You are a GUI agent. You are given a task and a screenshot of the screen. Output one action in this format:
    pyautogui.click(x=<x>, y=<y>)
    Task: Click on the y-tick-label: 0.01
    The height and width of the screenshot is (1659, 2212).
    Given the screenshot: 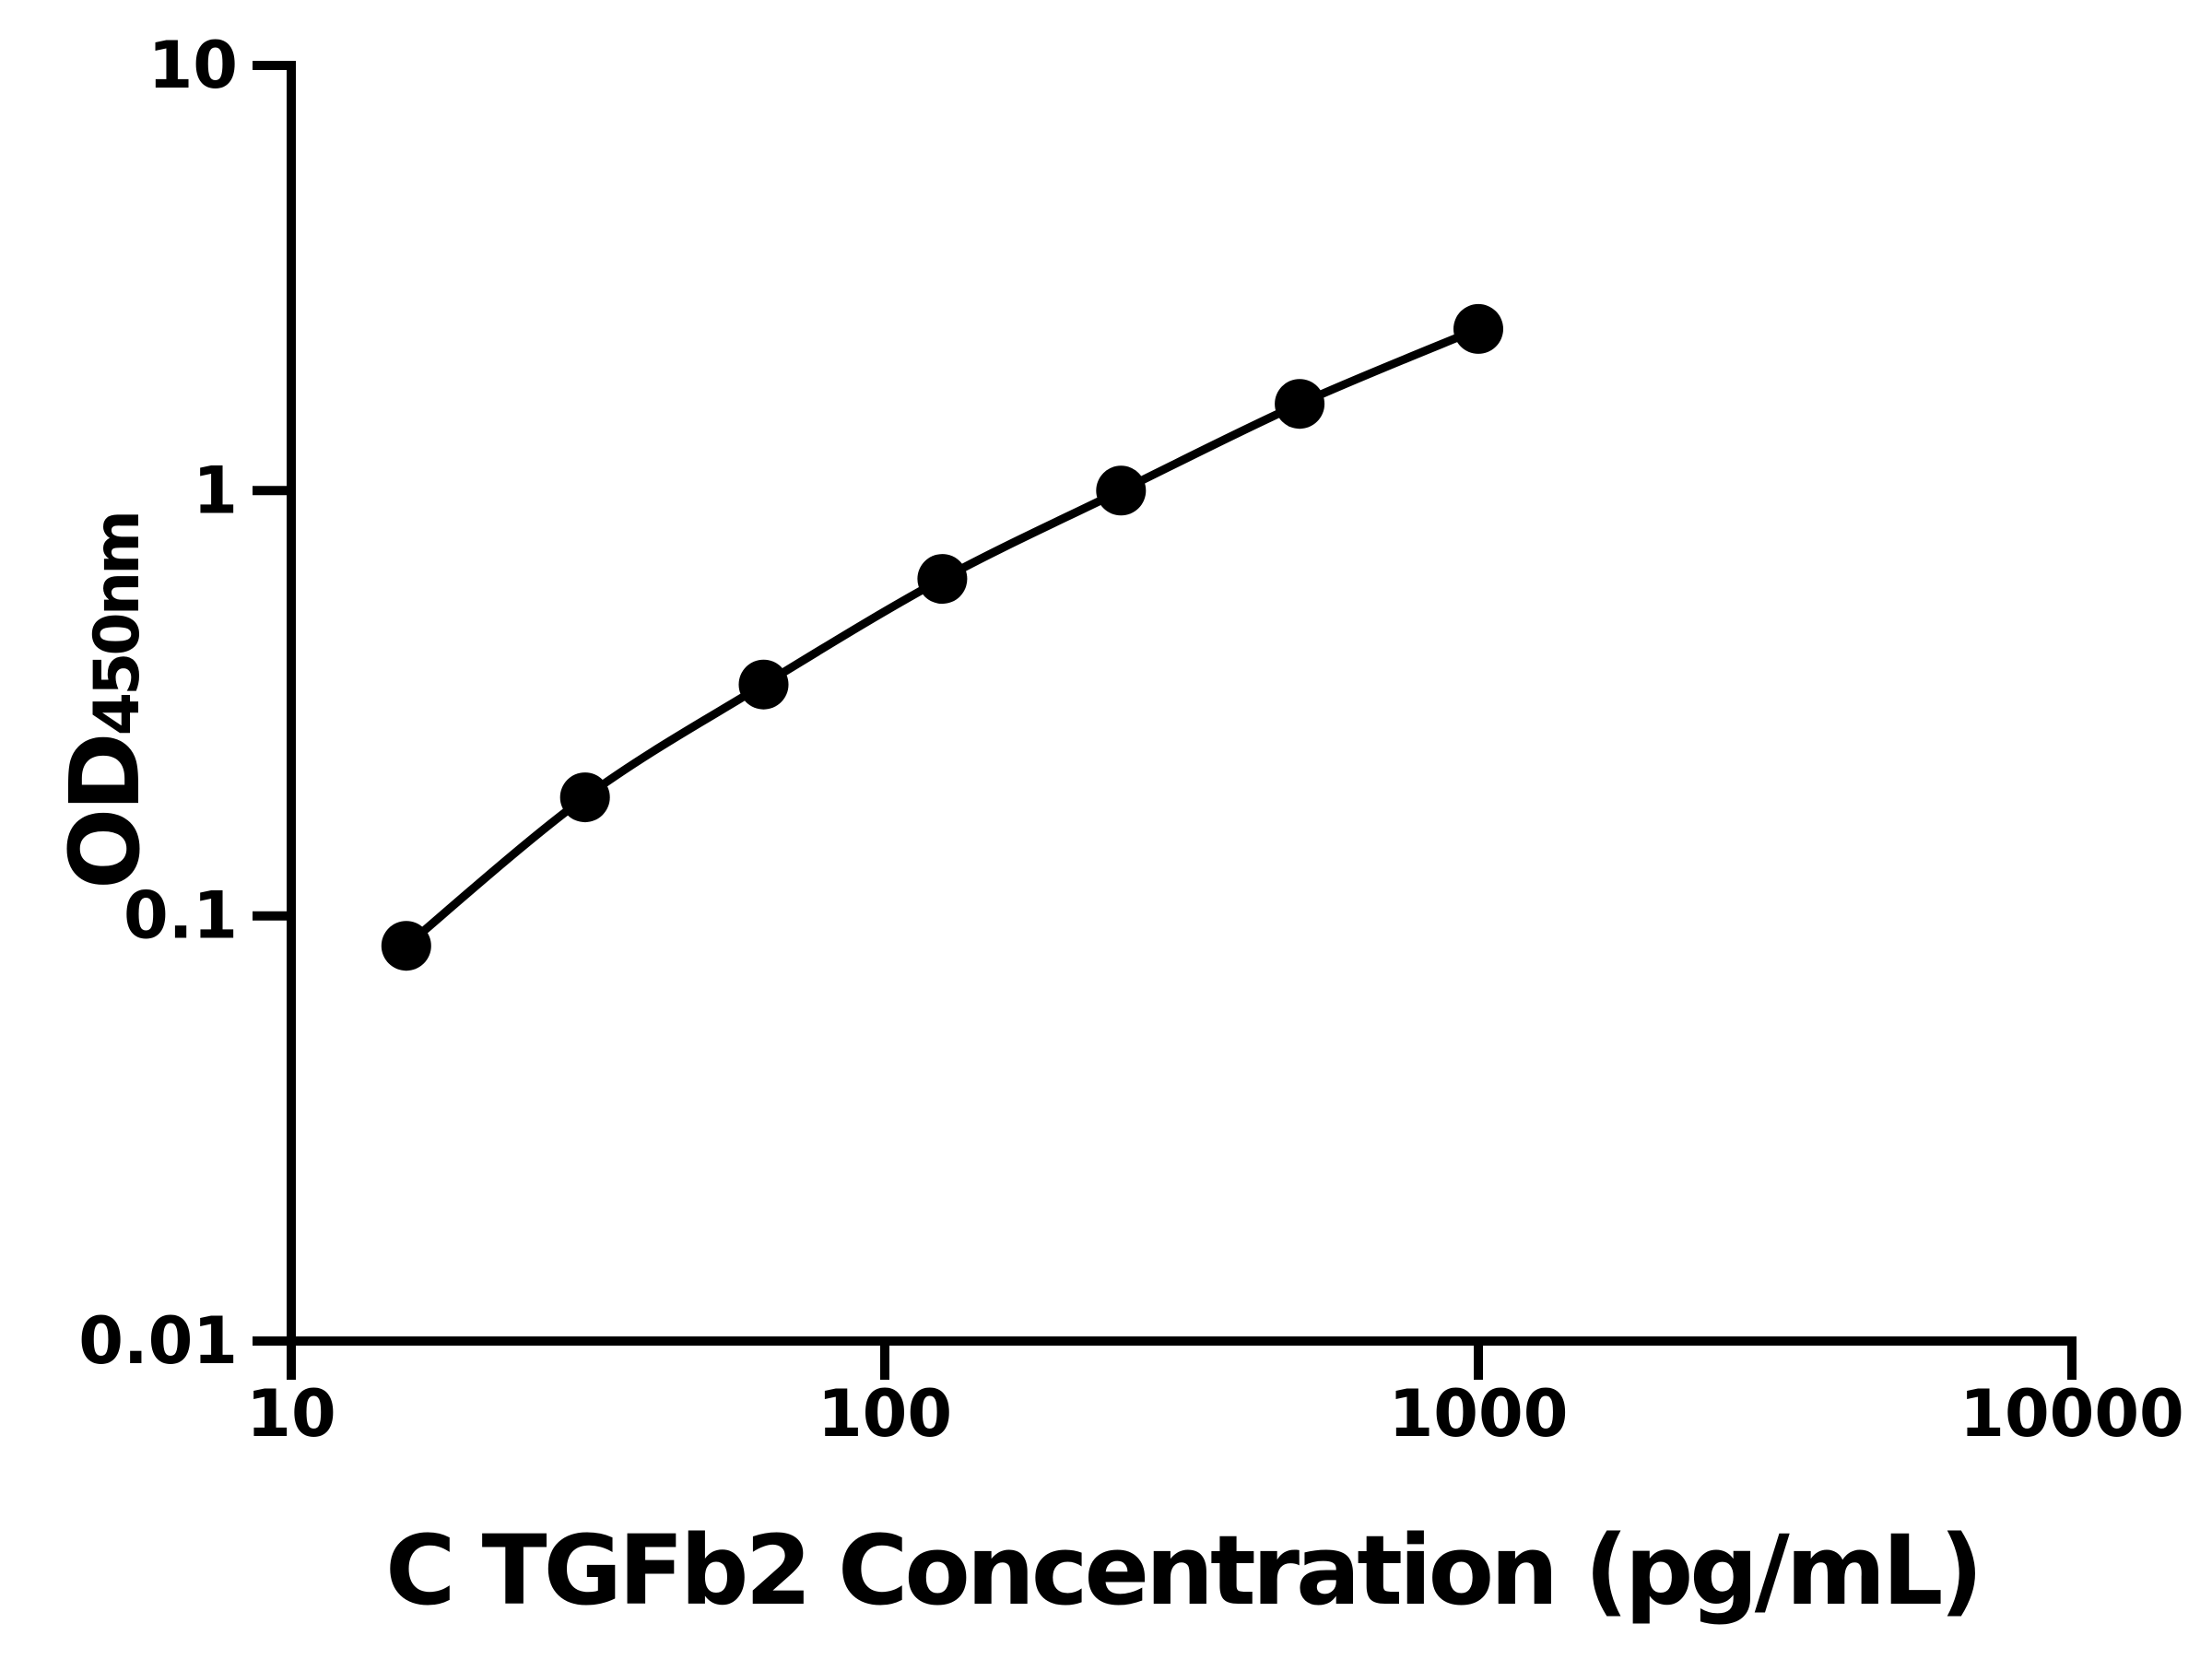 What is the action you would take?
    pyautogui.click(x=158, y=1341)
    